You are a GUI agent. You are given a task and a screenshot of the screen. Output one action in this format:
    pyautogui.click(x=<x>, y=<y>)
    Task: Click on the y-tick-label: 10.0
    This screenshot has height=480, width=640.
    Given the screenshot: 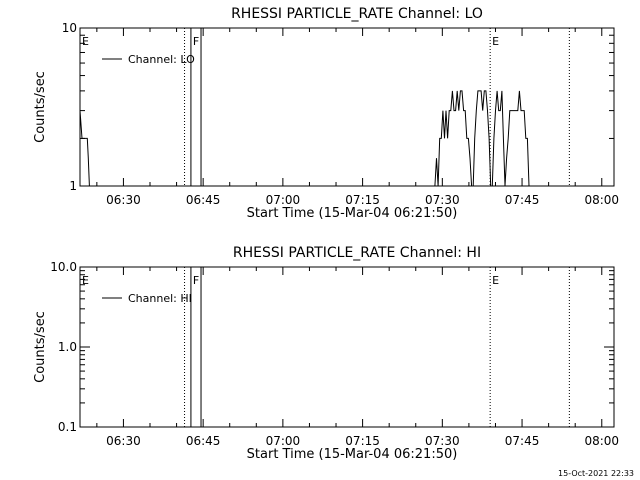 What is the action you would take?
    pyautogui.click(x=63, y=267)
    